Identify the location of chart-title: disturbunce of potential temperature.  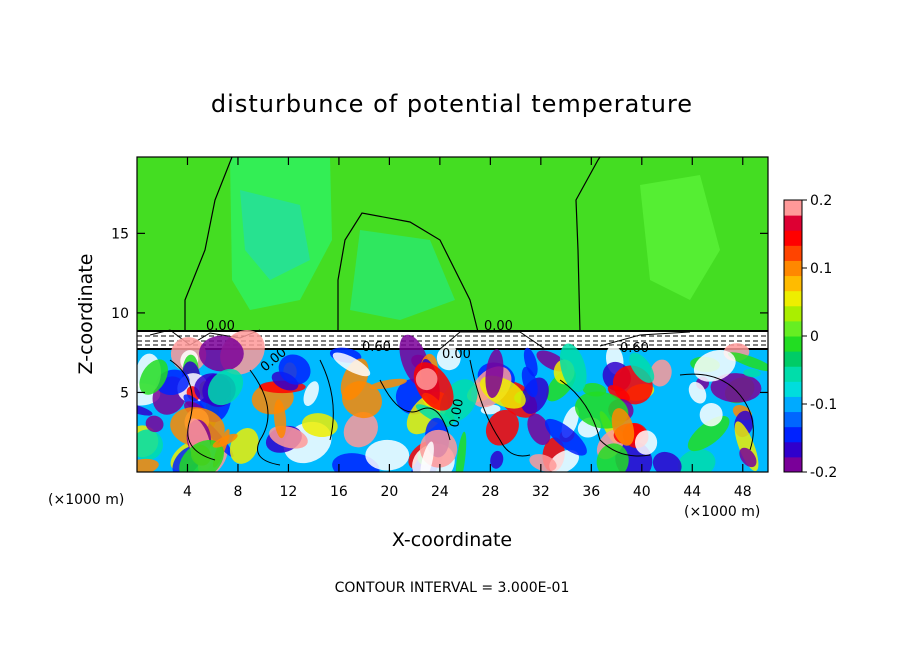
(452, 104).